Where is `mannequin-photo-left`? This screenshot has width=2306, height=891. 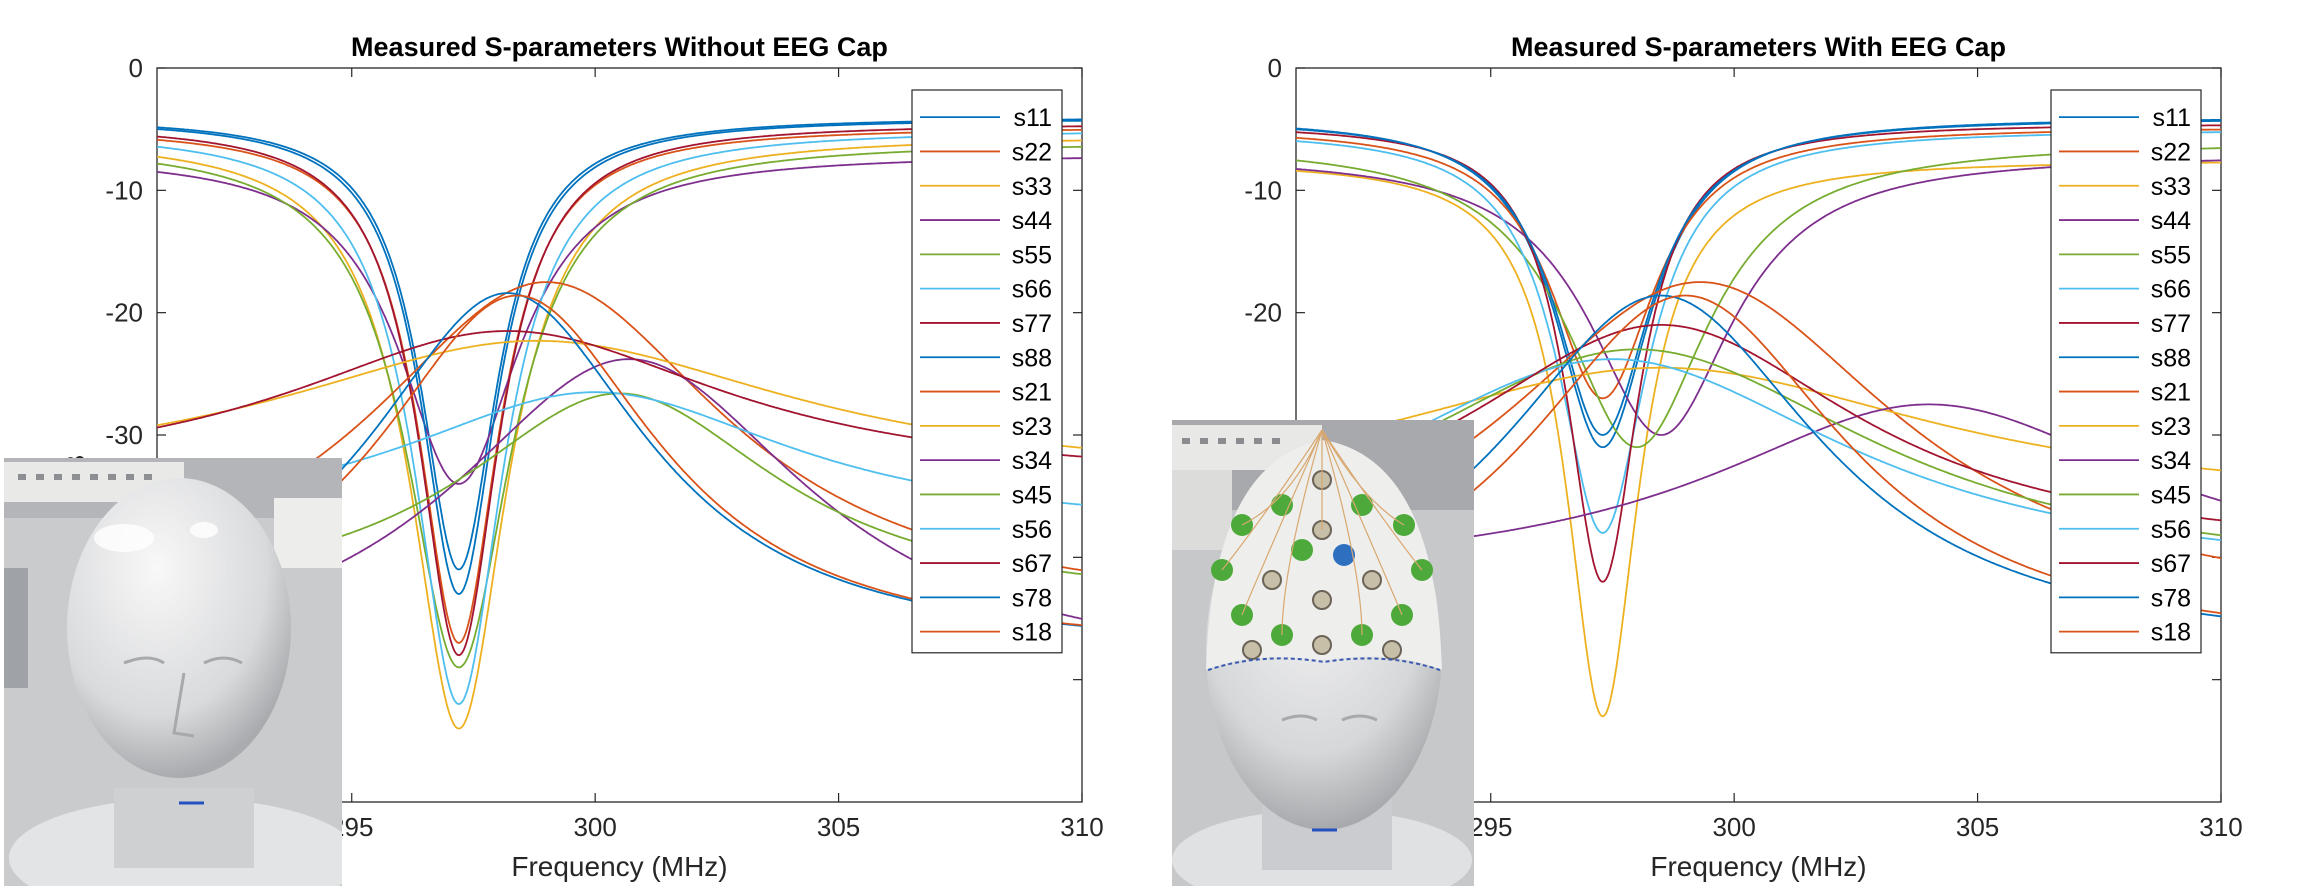 mannequin-photo-left is located at coordinates (173, 672).